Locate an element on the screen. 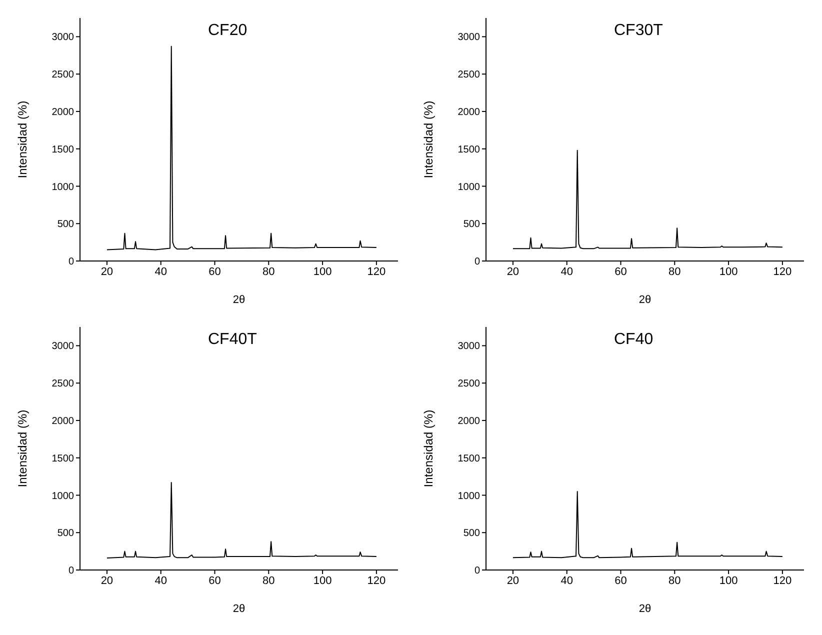 The height and width of the screenshot is (635, 822). chart-title: CF40T is located at coordinates (232, 340).